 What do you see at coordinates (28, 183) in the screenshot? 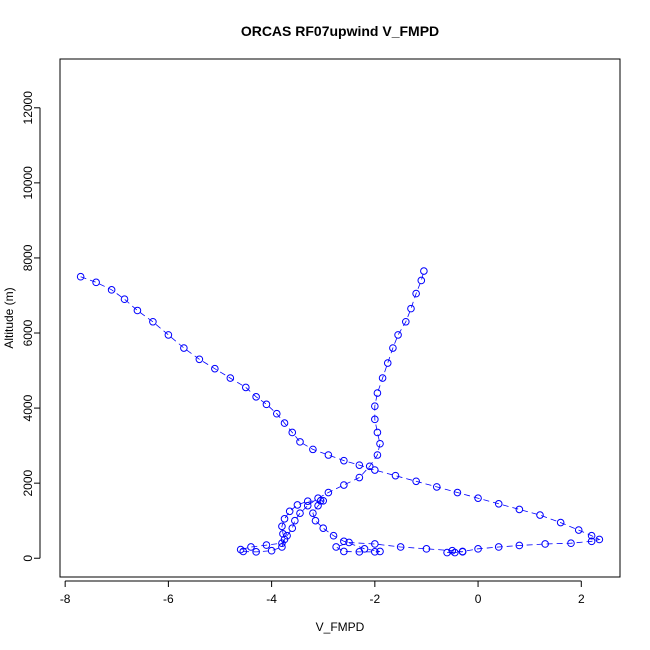
I see `y-tick-label: 10000` at bounding box center [28, 183].